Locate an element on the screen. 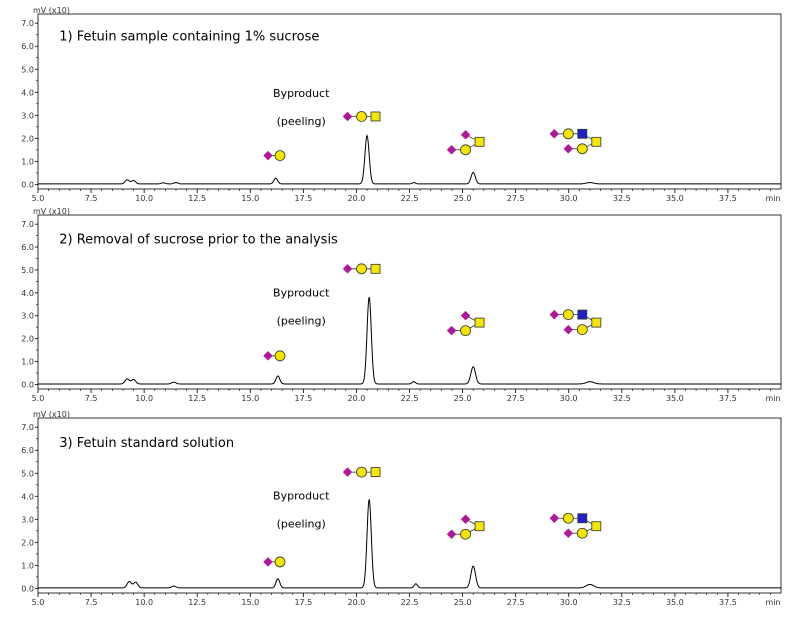  x-tick-label: 15.0 is located at coordinates (250, 198).